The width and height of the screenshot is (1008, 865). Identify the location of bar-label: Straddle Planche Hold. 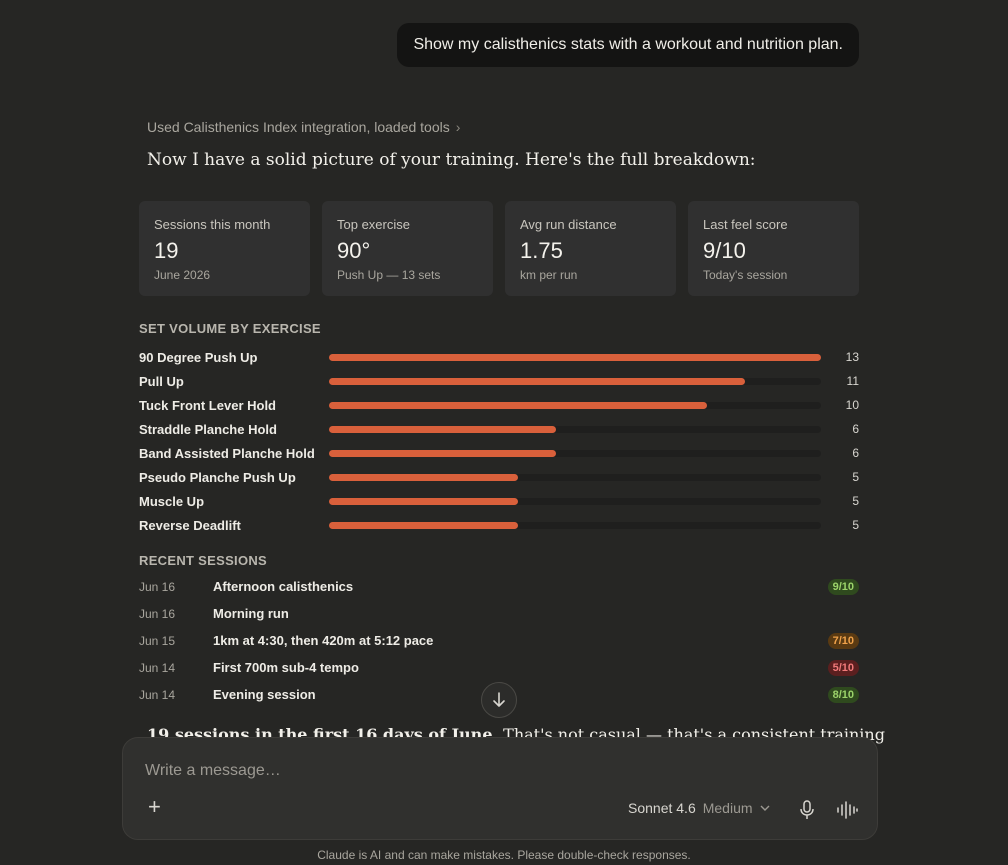
(208, 429).